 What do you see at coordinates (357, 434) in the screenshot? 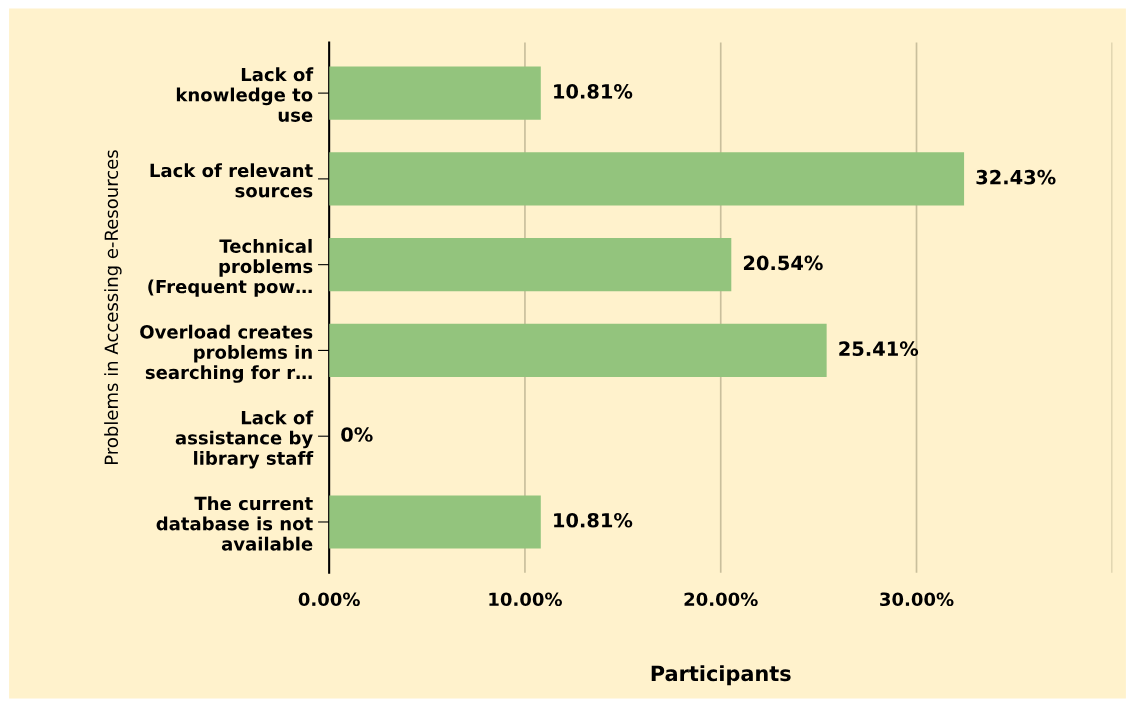
I see `data-label: 0%` at bounding box center [357, 434].